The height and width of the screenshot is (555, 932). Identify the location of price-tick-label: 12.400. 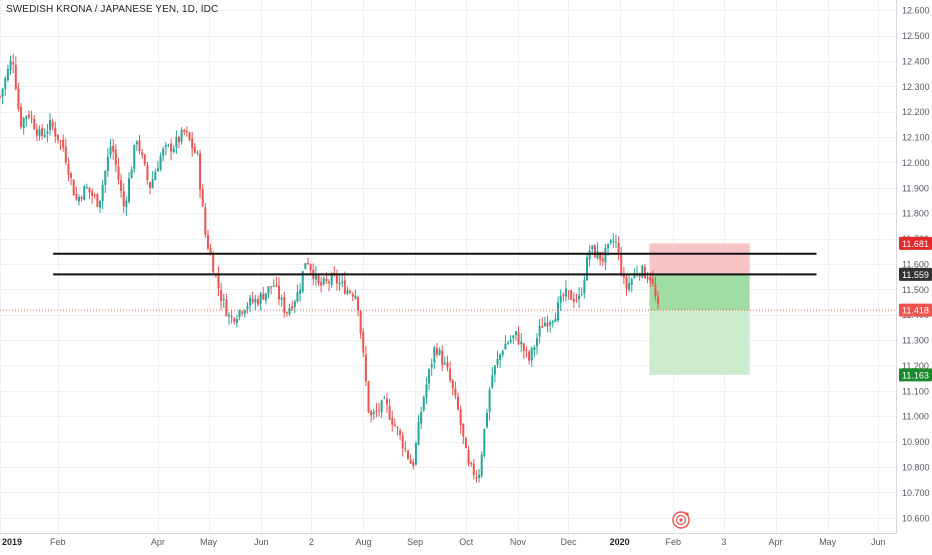
(916, 61).